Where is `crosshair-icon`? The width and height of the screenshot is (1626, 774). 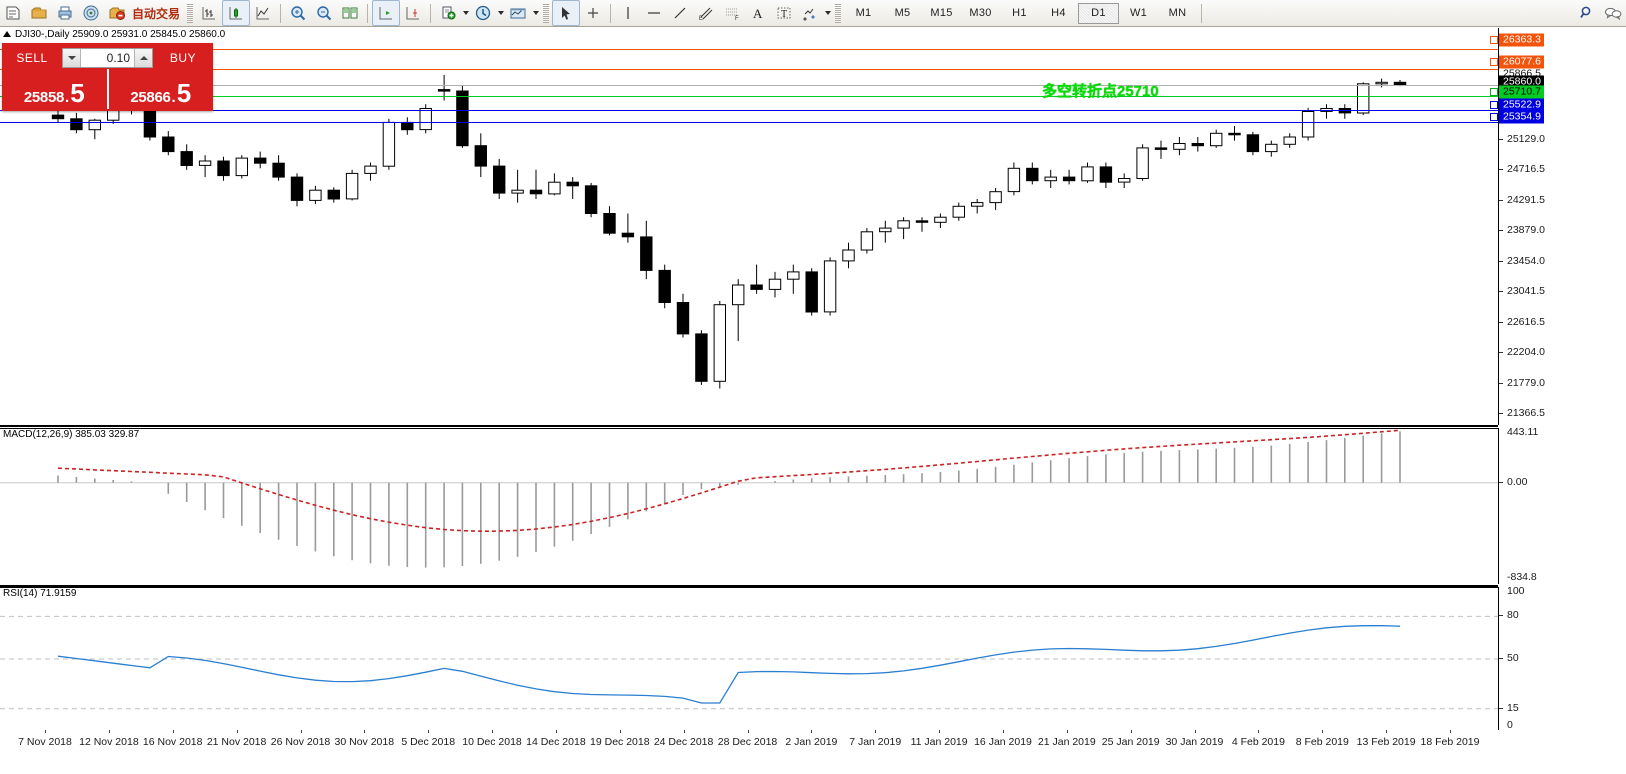 crosshair-icon is located at coordinates (593, 13).